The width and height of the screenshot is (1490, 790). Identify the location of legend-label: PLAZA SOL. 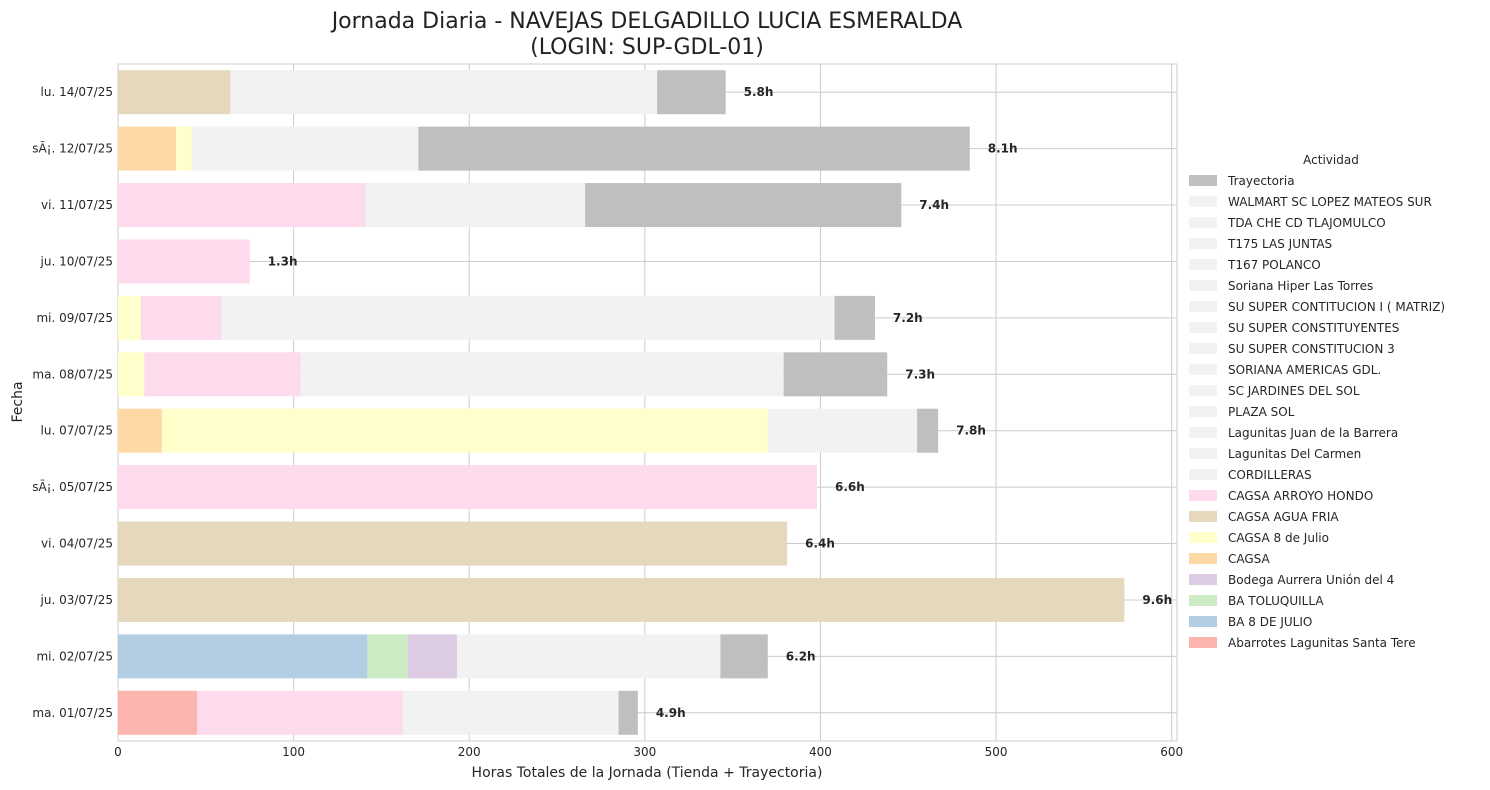
(1261, 412).